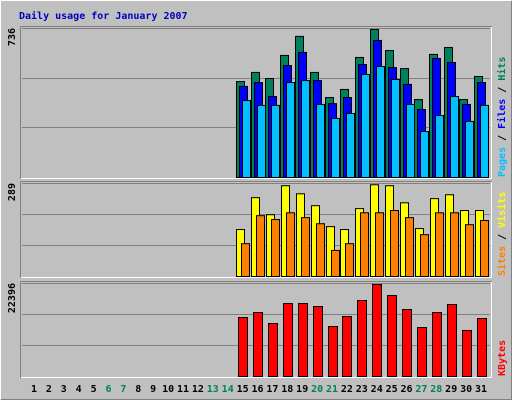 The width and height of the screenshot is (512, 400). Describe the element at coordinates (153, 389) in the screenshot. I see `x-tick-label: 9` at that location.